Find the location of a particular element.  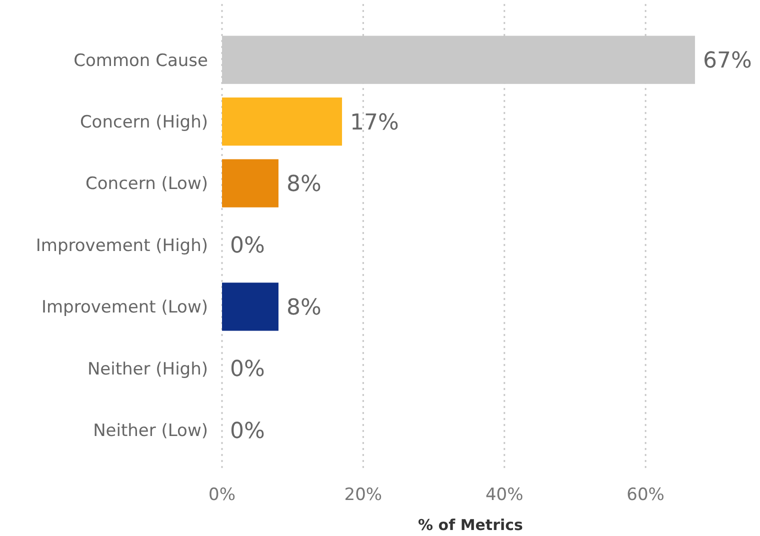

y-tick-label: Common Cause is located at coordinates (141, 60).